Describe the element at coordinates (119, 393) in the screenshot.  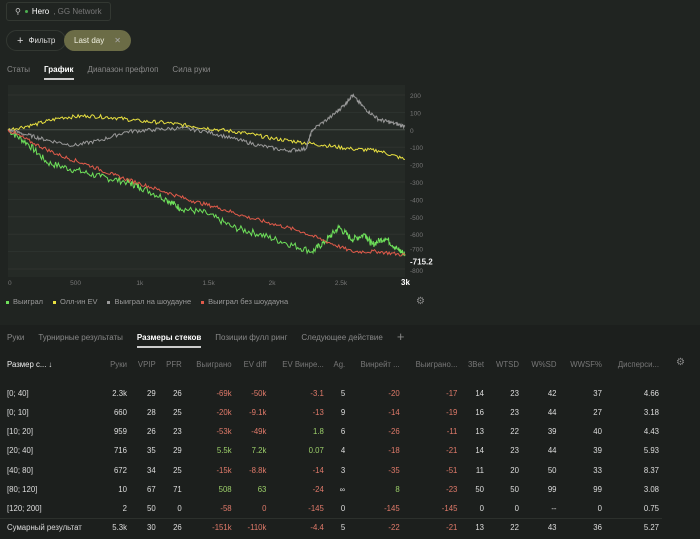
I see `table-cell: 2.3k` at that location.